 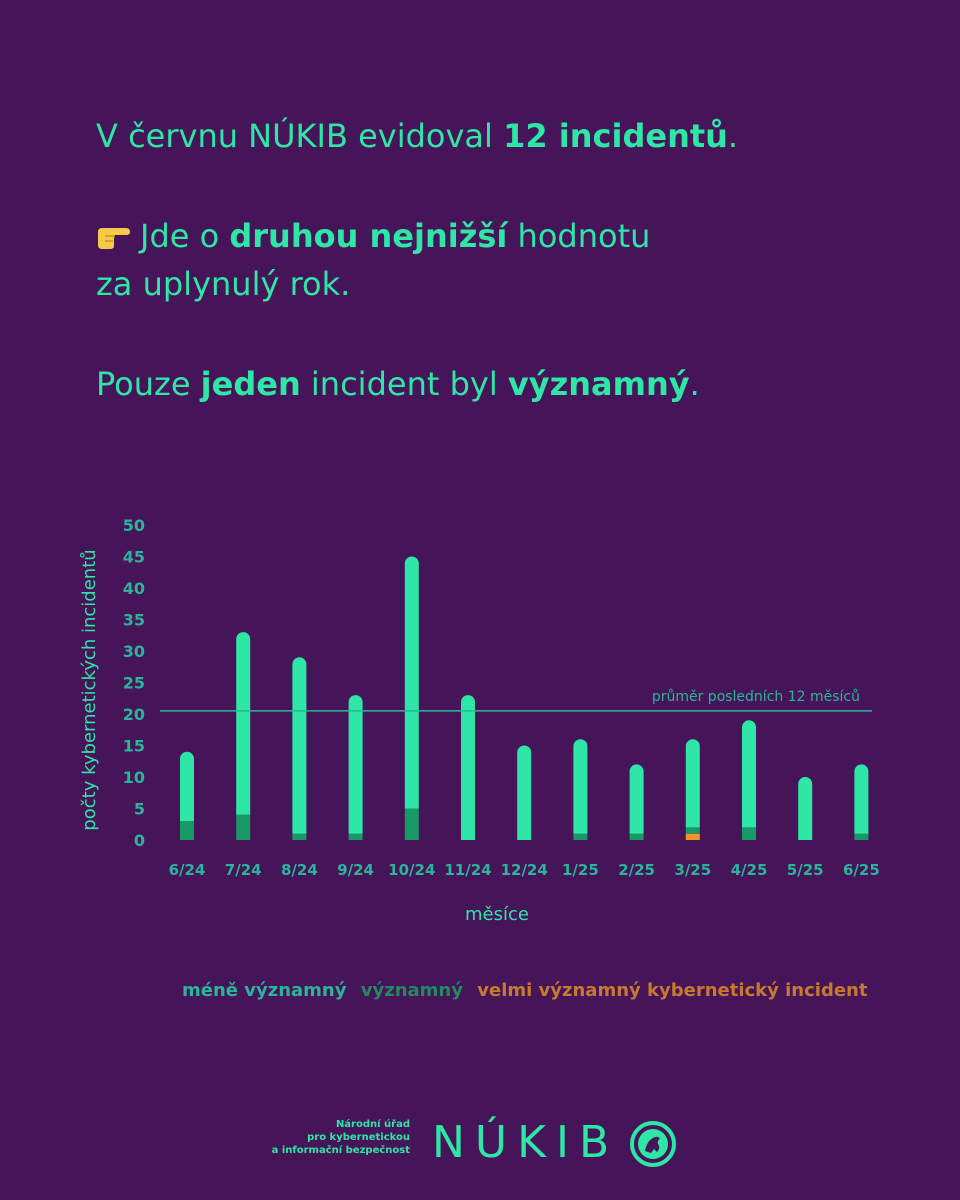 I want to click on legend-very-significant: velmi významný kybernetický incident, so click(x=672, y=990).